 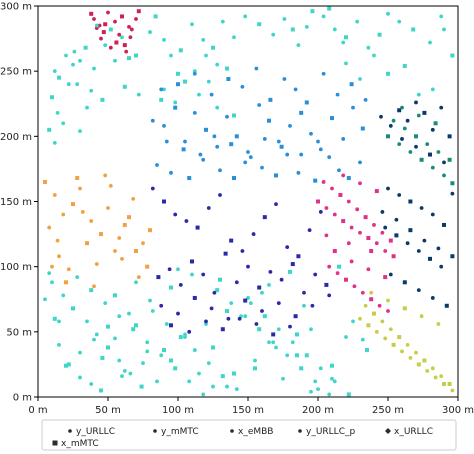 I want to click on y-tick-label: 0 m, so click(x=22, y=398).